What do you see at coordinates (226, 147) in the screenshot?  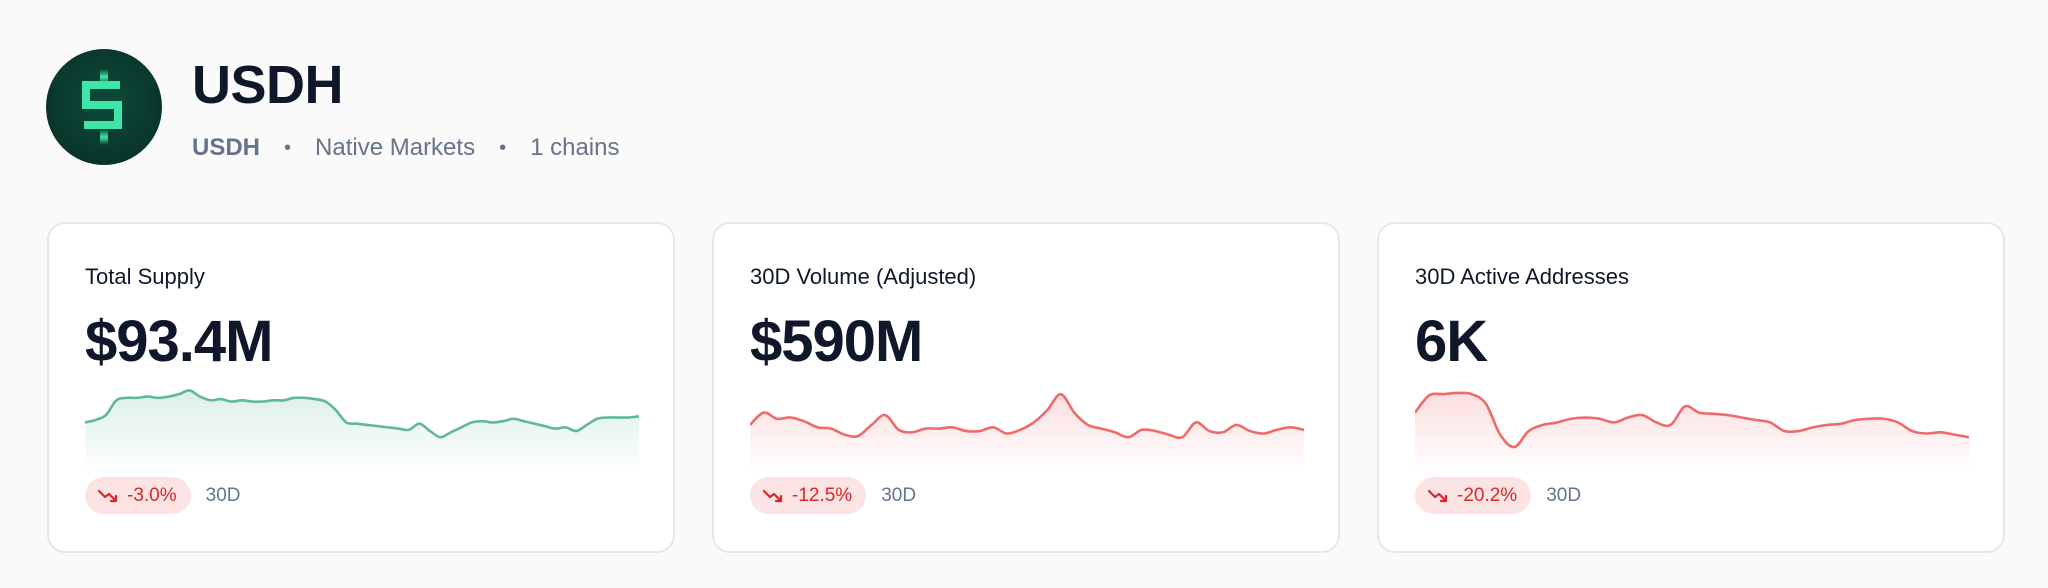 I see `asset-symbol: USDH` at bounding box center [226, 147].